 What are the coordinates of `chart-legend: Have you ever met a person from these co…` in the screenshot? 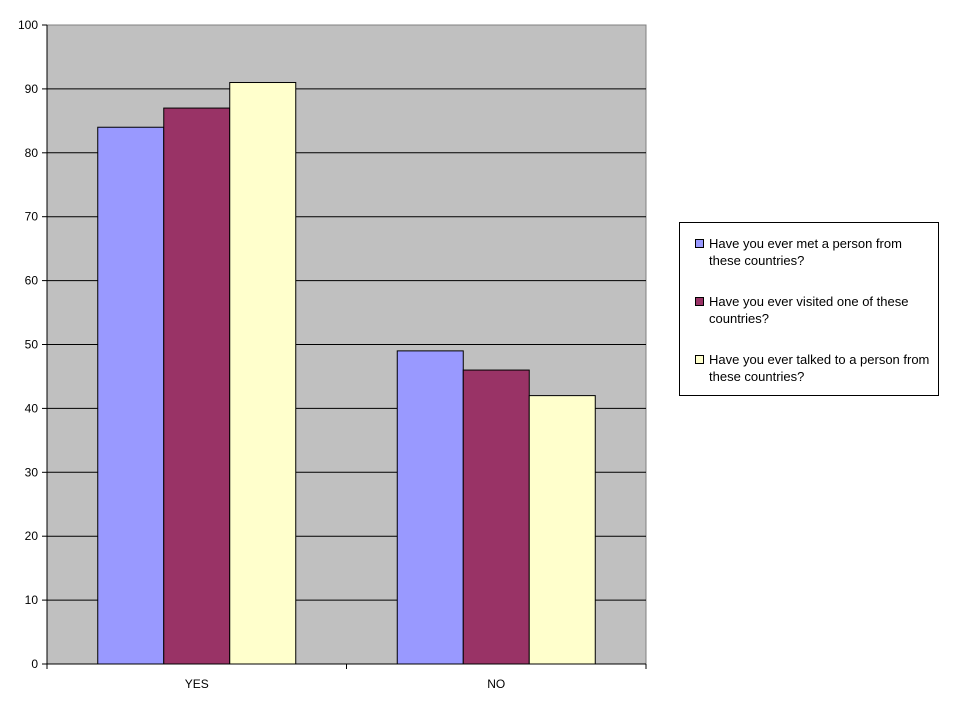 It's located at (809, 309).